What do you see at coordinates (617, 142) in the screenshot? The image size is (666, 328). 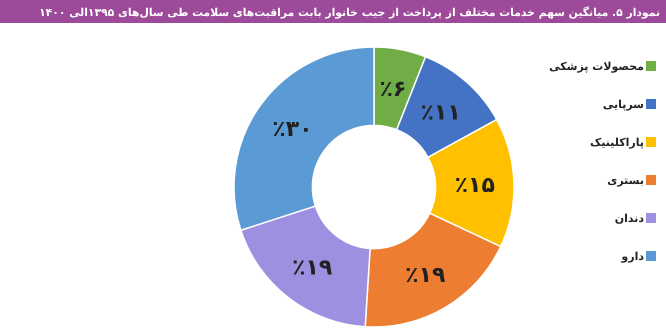 I see `legend-label: پاراکلینیک` at bounding box center [617, 142].